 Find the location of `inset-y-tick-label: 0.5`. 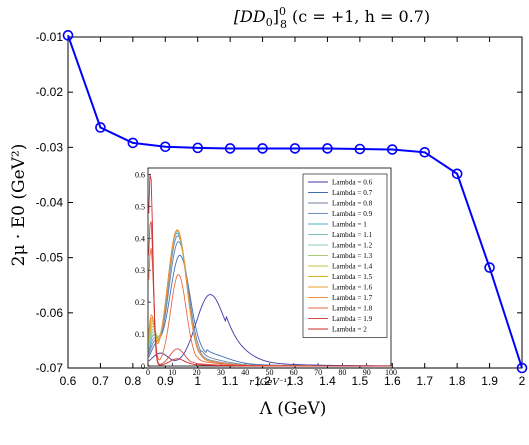

inset-y-tick-label: 0.5 is located at coordinates (140, 206).